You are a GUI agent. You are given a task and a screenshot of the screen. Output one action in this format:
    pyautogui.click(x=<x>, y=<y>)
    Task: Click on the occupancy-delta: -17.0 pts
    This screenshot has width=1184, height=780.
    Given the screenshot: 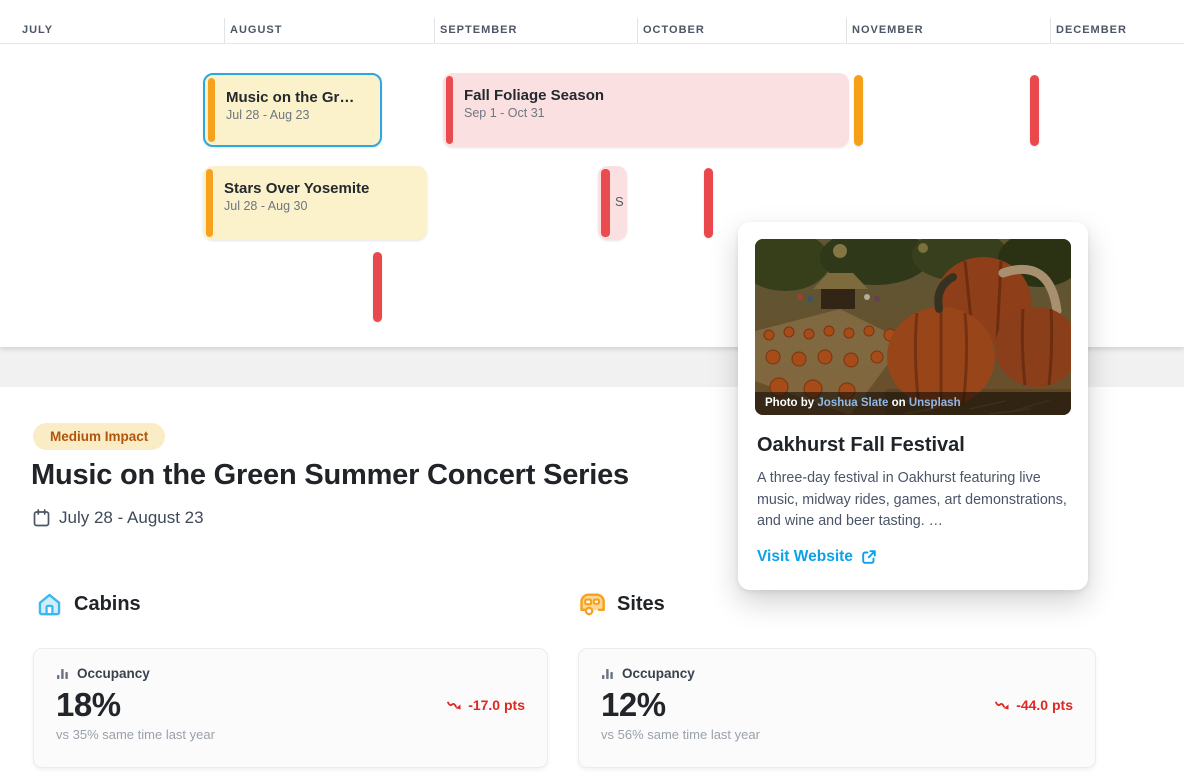 What is the action you would take?
    pyautogui.click(x=486, y=705)
    